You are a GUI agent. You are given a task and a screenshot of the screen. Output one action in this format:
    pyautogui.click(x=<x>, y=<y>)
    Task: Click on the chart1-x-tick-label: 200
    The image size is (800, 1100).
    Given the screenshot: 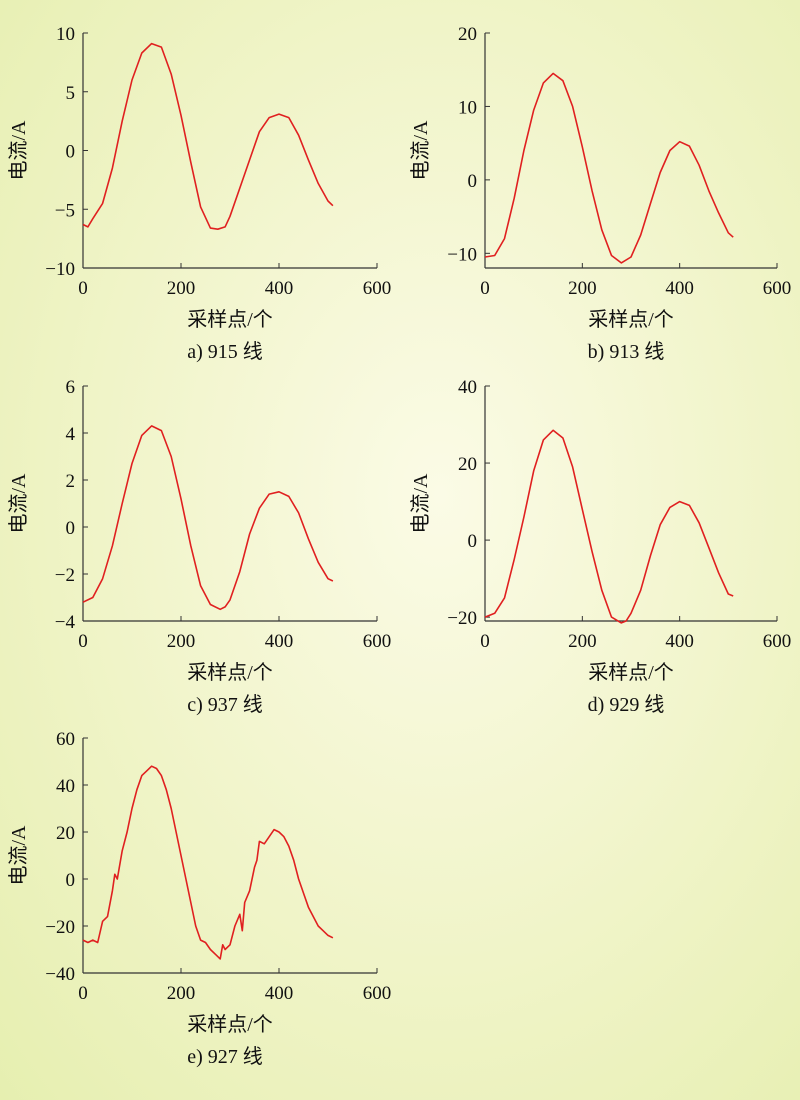 What is the action you would take?
    pyautogui.click(x=181, y=288)
    